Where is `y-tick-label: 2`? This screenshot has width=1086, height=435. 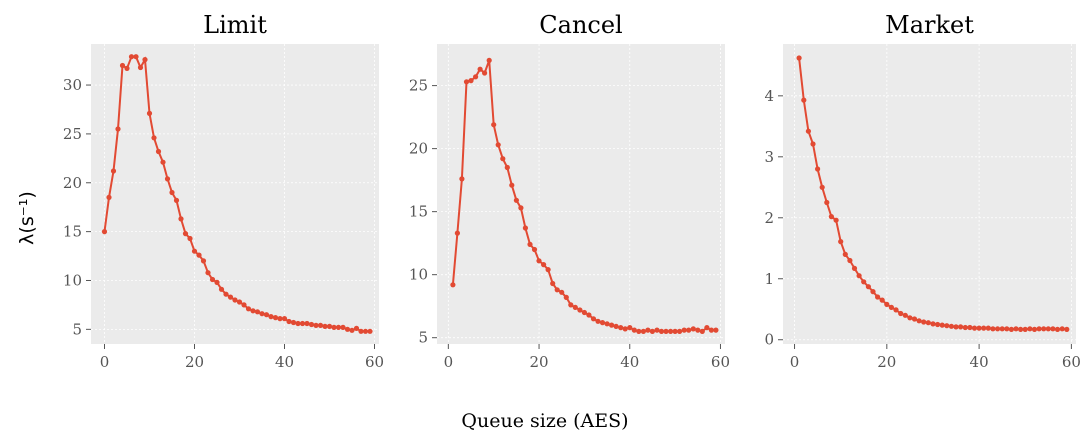 y-tick-label: 2 is located at coordinates (769, 218).